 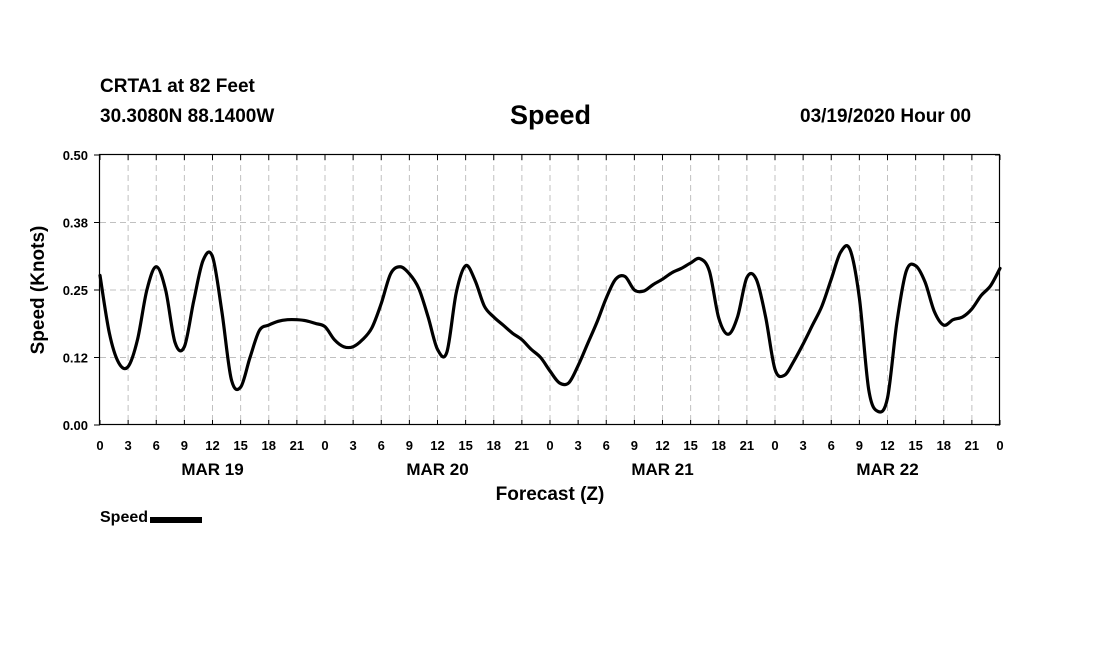 I want to click on y-tick-labels: 0.00 0.12 0.25 0.38 0.50, so click(x=75, y=290).